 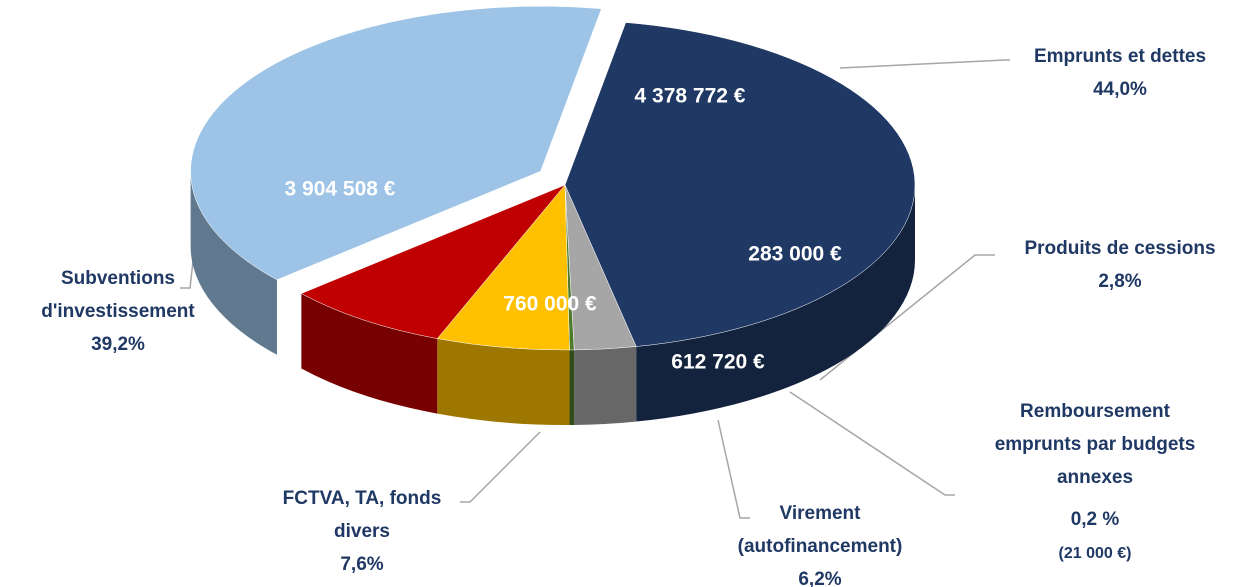 I want to click on category-label: Virement (autofinancement), so click(x=820, y=530).